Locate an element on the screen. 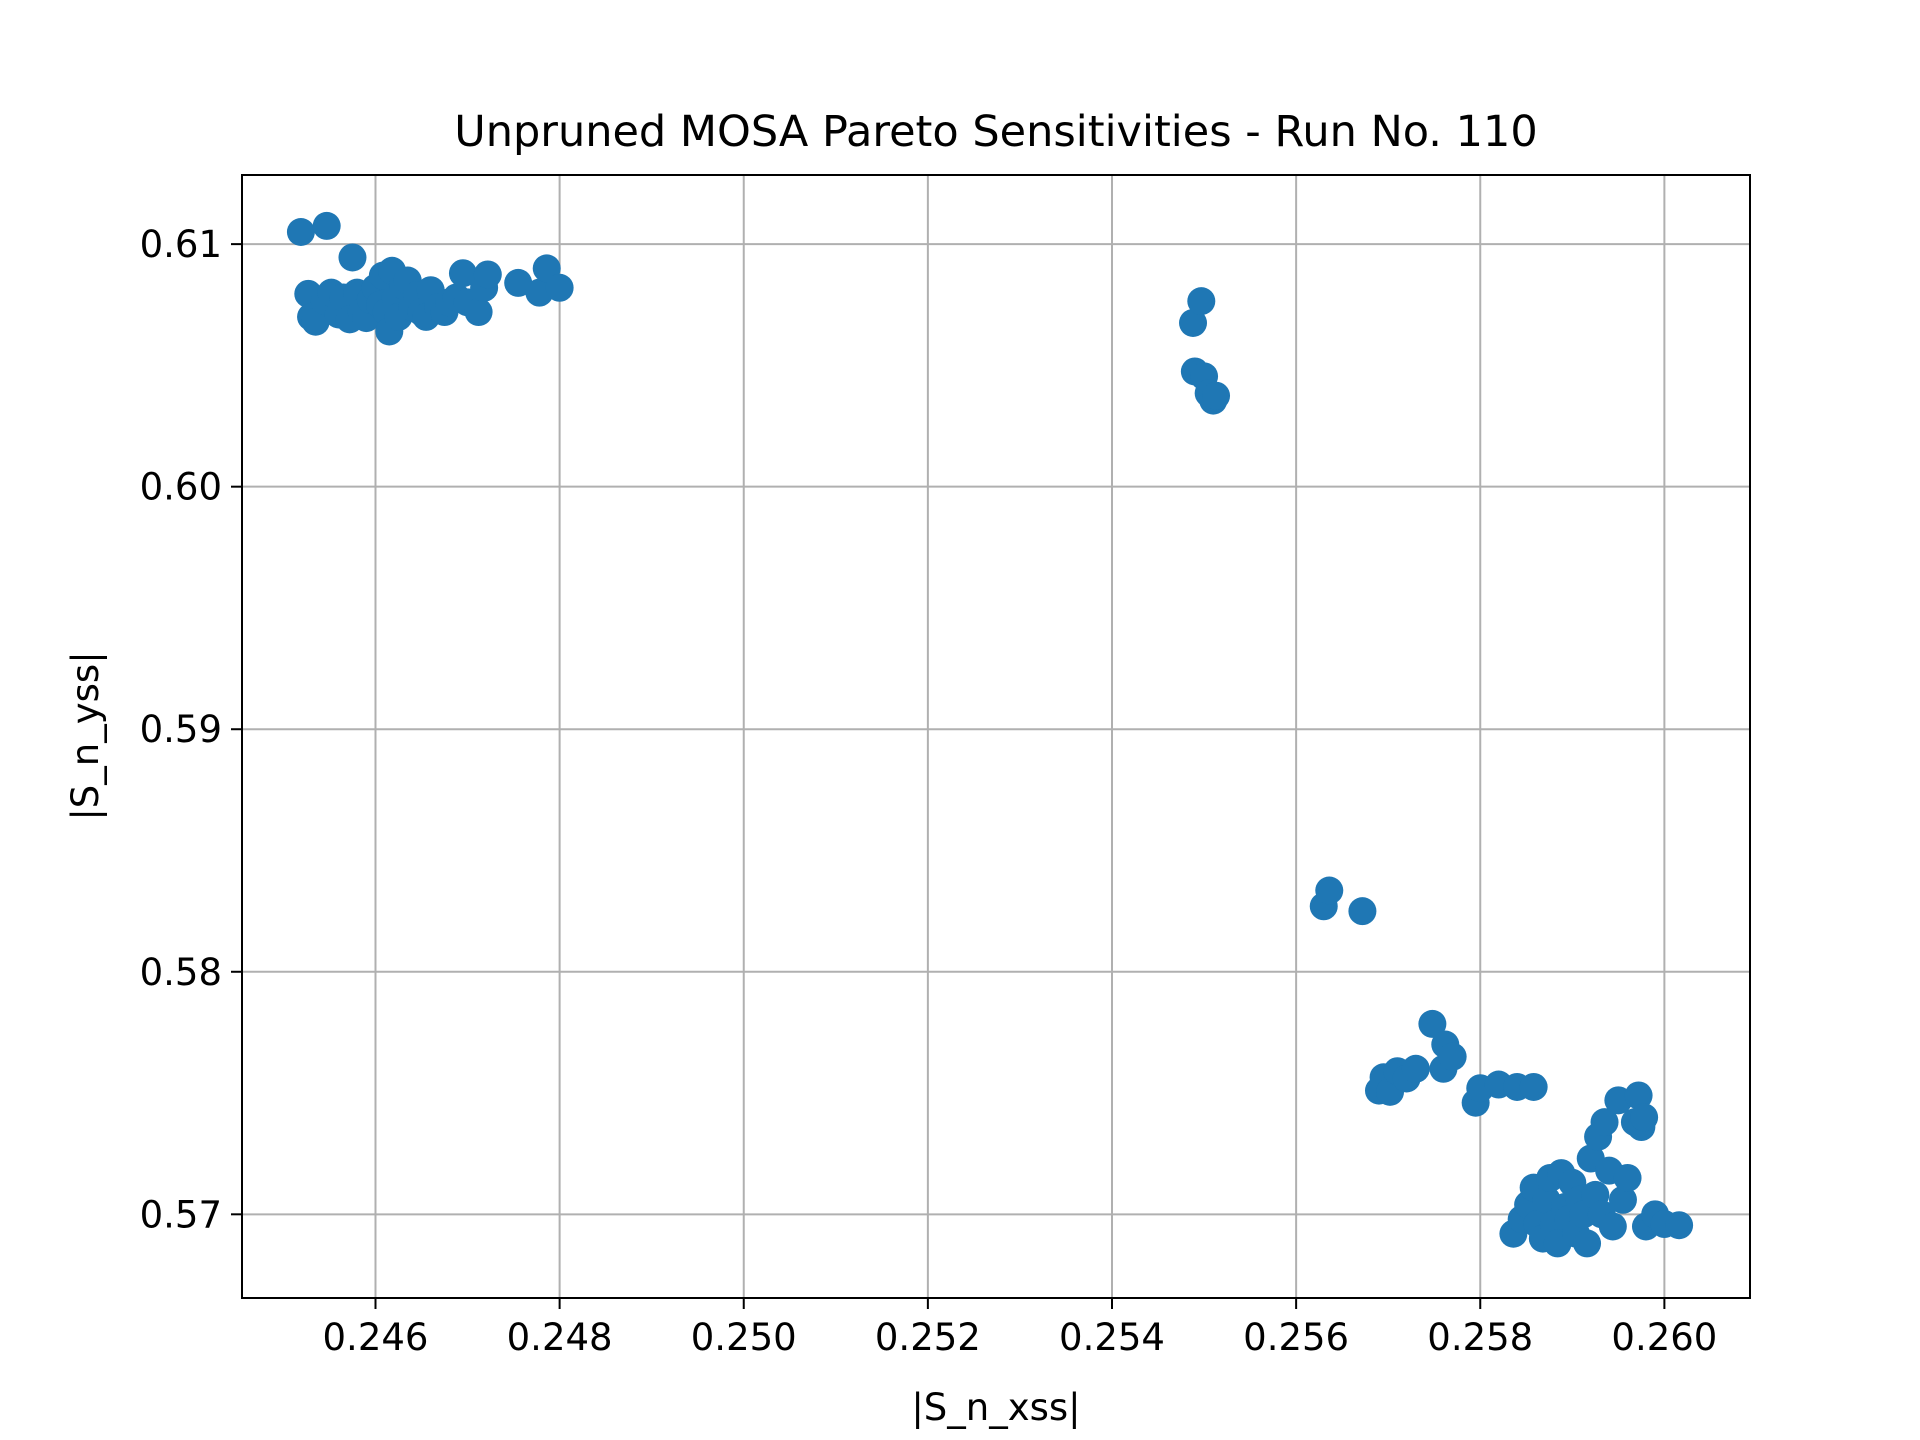 This screenshot has height=1440, width=1920. y-tick-label: 0.61 is located at coordinates (181, 244).